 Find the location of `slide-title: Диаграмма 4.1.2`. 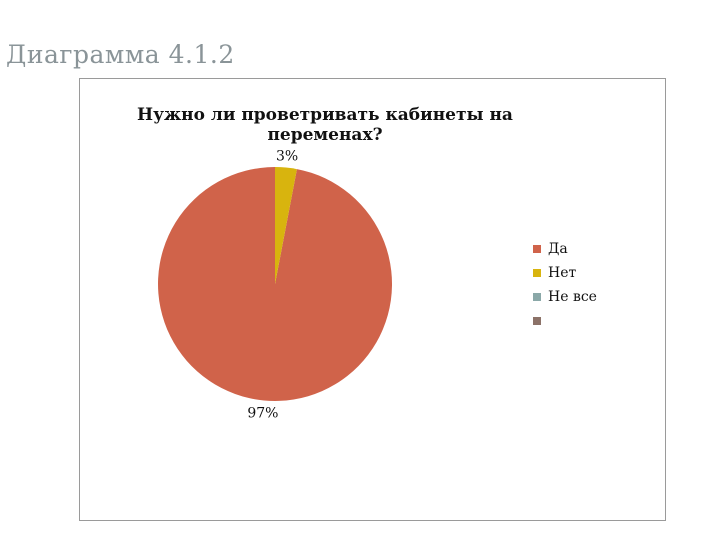

slide-title: Диаграмма 4.1.2 is located at coordinates (120, 54).